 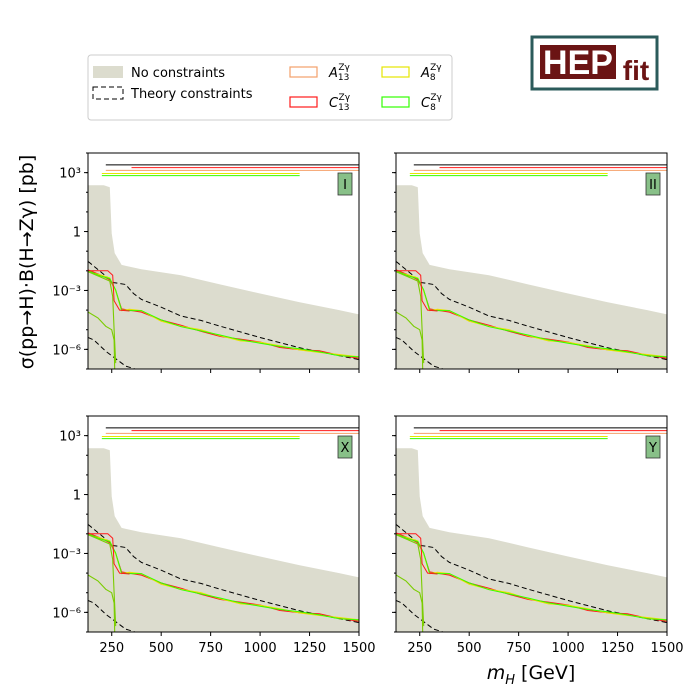 I want to click on panel-label-text: I, so click(x=345, y=185).